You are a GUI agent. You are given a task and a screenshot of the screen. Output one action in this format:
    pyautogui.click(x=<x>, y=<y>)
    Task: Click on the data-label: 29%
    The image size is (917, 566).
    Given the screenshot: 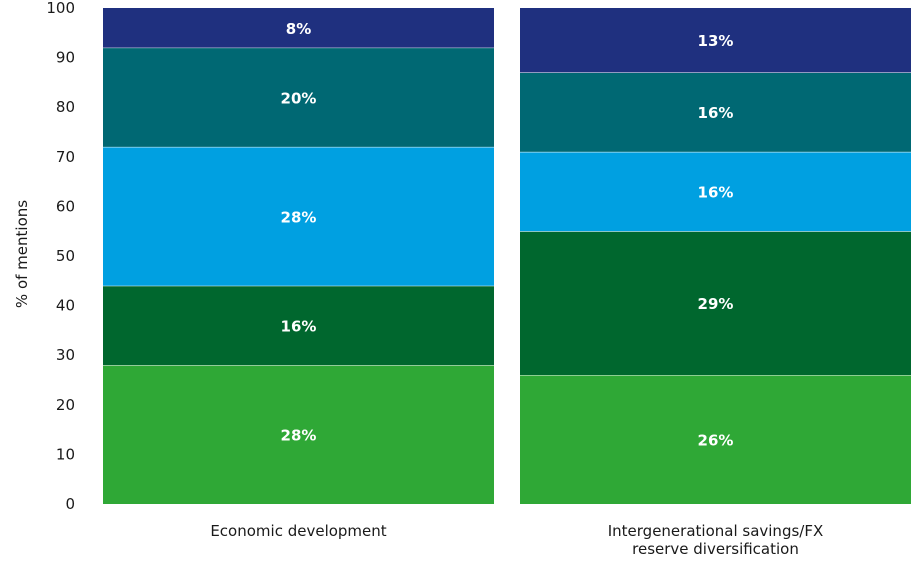 What is the action you would take?
    pyautogui.click(x=716, y=304)
    